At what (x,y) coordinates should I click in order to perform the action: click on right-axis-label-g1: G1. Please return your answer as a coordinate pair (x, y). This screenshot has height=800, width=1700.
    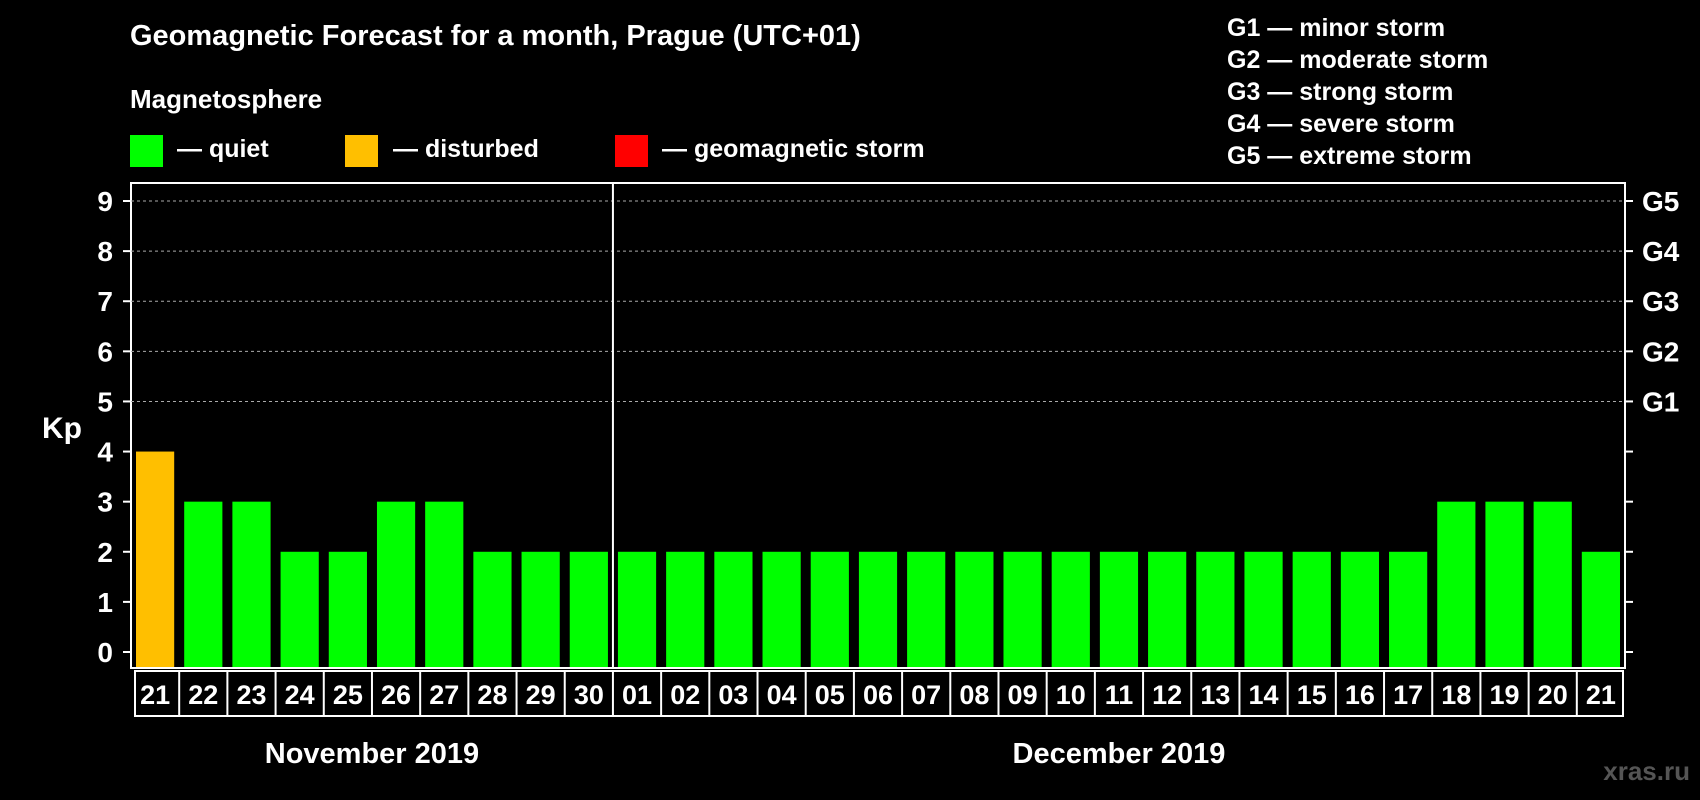
    Looking at the image, I should click on (1660, 401).